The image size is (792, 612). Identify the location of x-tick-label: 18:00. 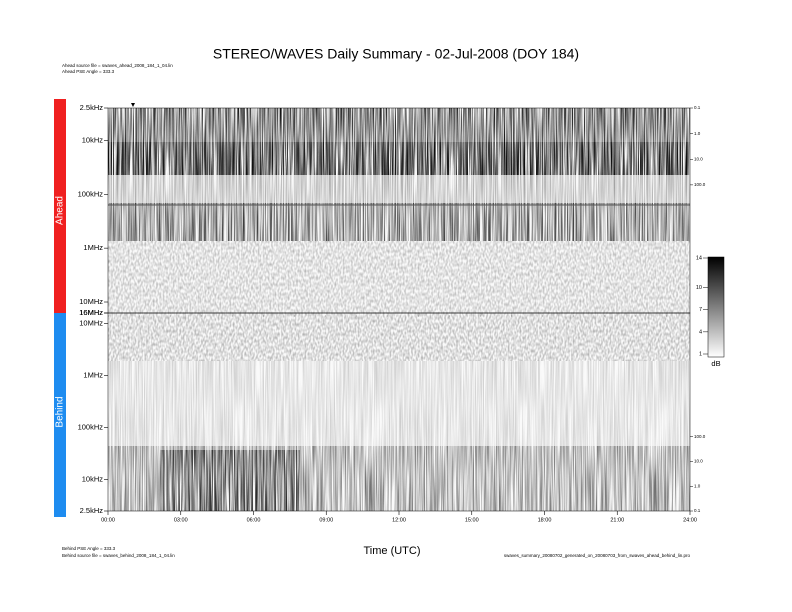
(545, 520).